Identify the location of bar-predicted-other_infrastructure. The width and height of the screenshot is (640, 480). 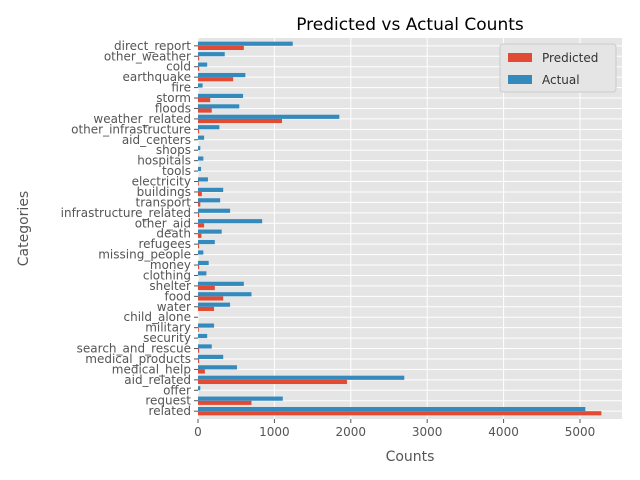
(199, 131).